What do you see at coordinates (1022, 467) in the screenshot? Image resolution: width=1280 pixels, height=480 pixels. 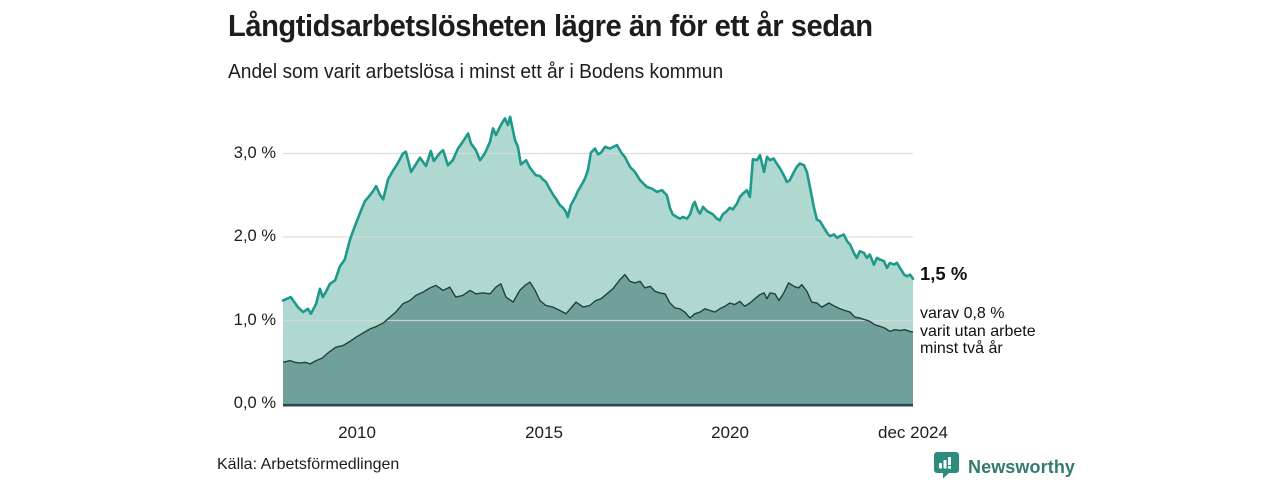 I see `brand-wordmark: Newsworthy` at bounding box center [1022, 467].